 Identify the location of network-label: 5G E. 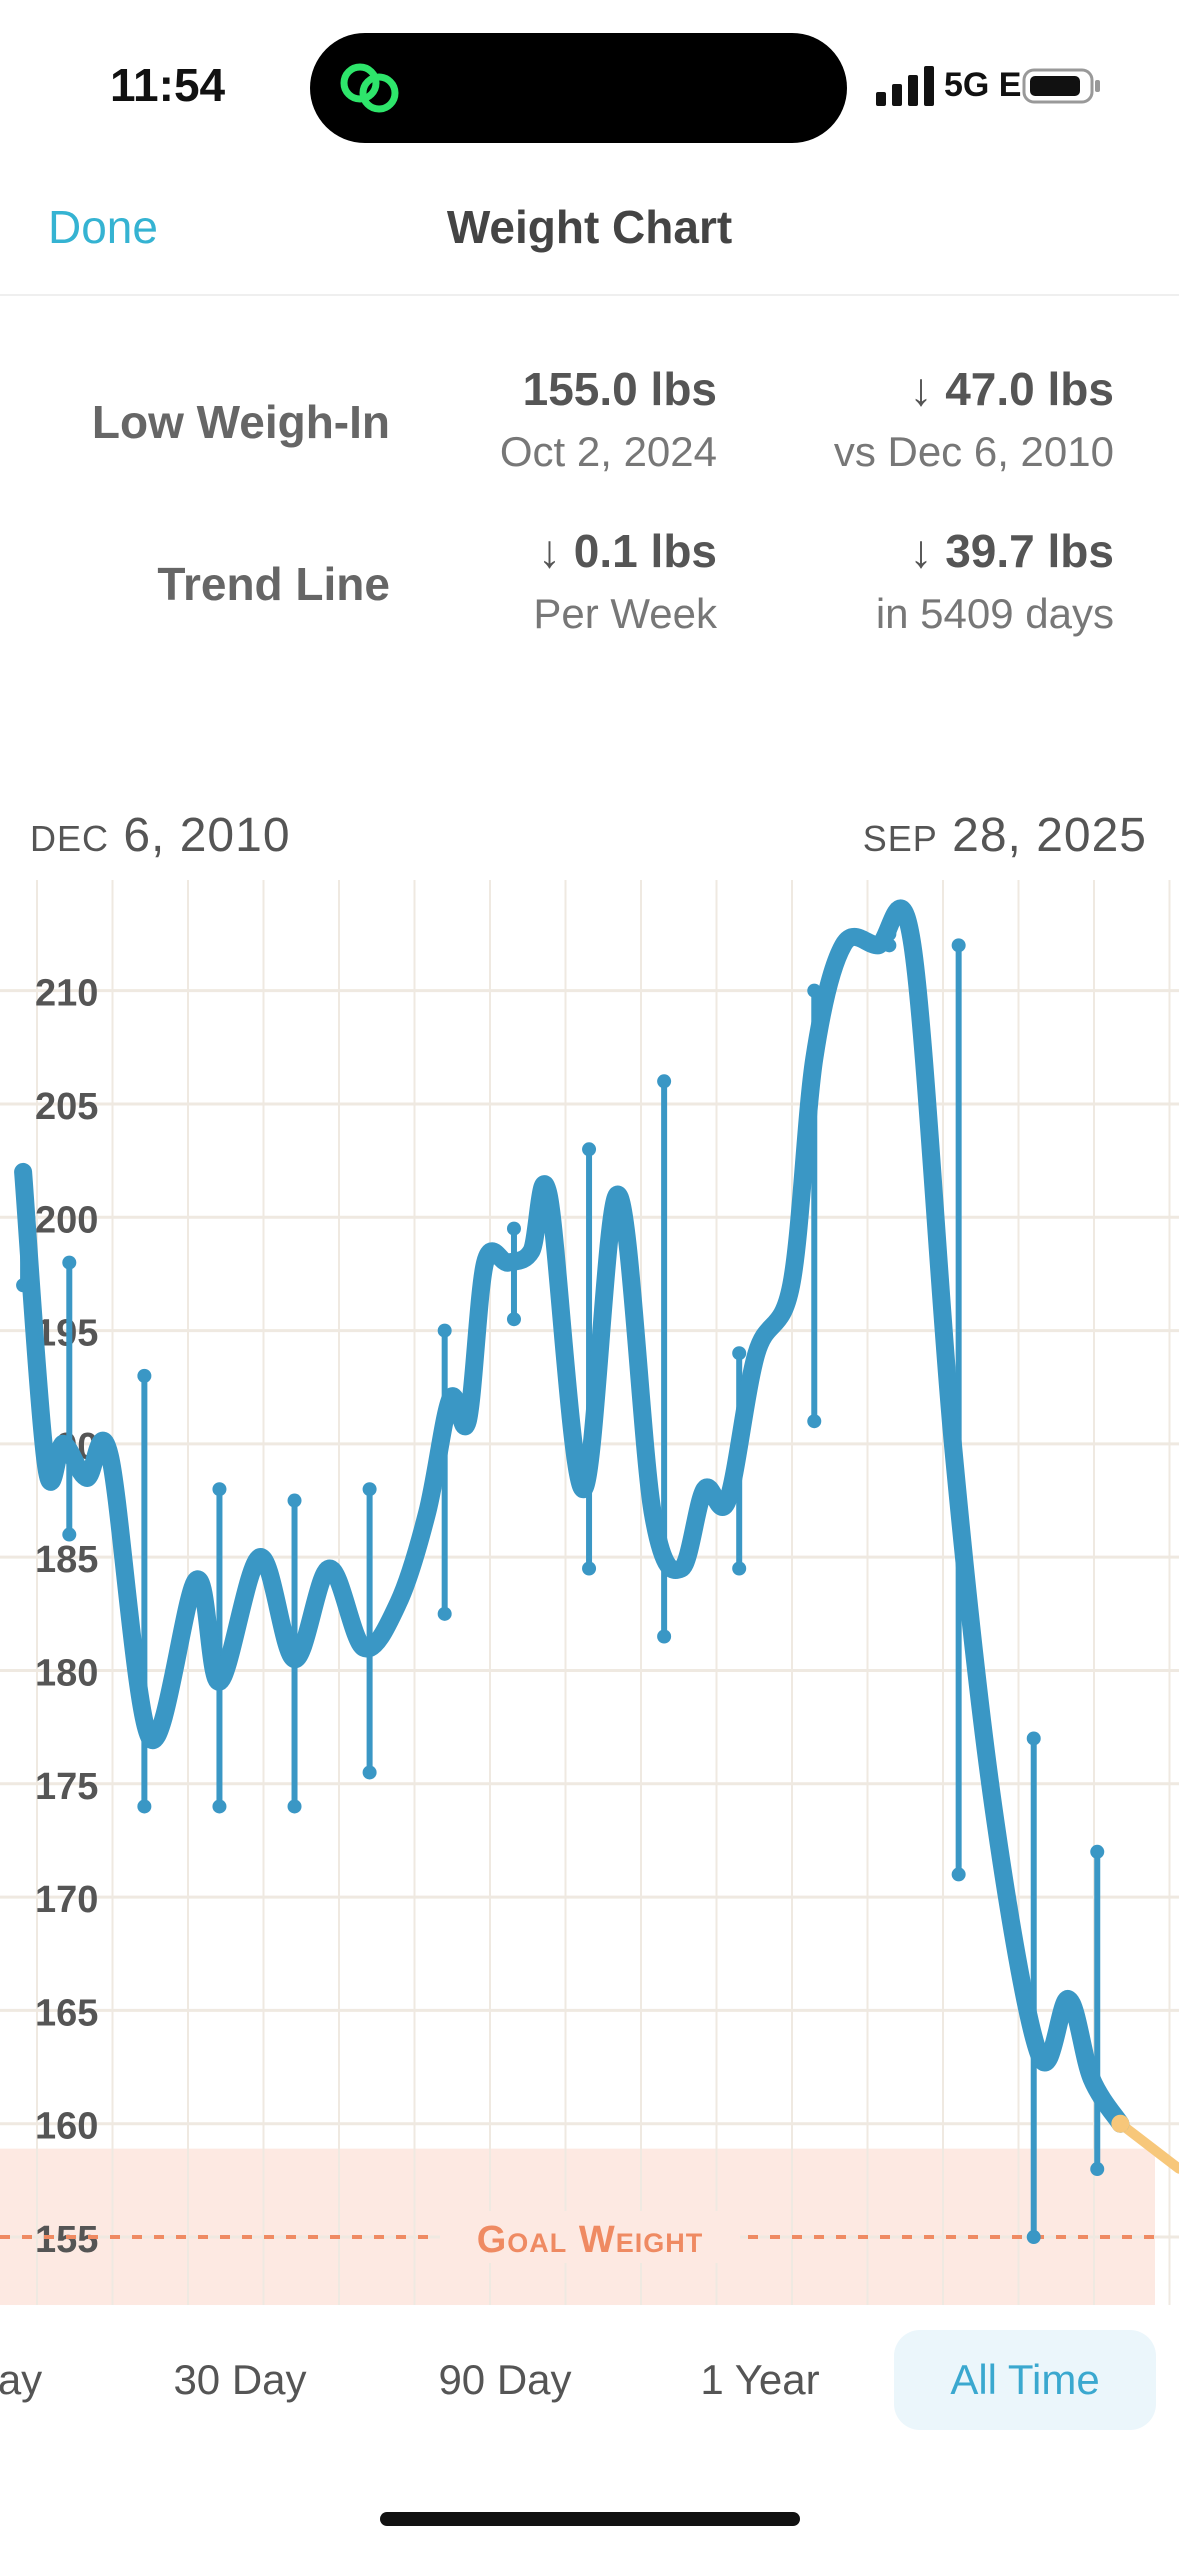
(983, 85).